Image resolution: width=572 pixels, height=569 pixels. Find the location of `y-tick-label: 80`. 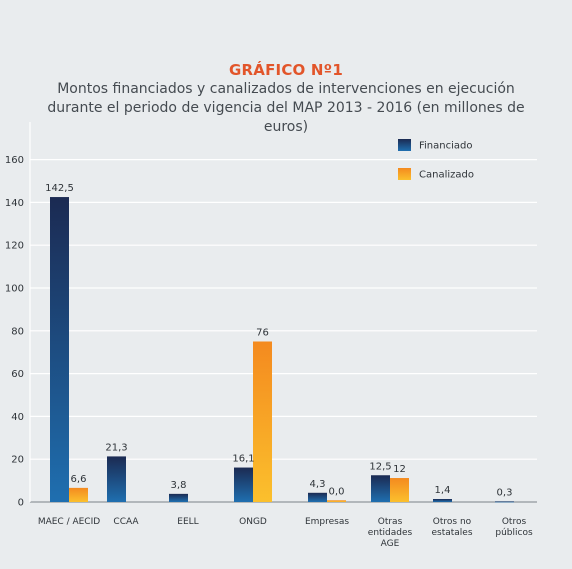

y-tick-label: 80 is located at coordinates (17, 331).